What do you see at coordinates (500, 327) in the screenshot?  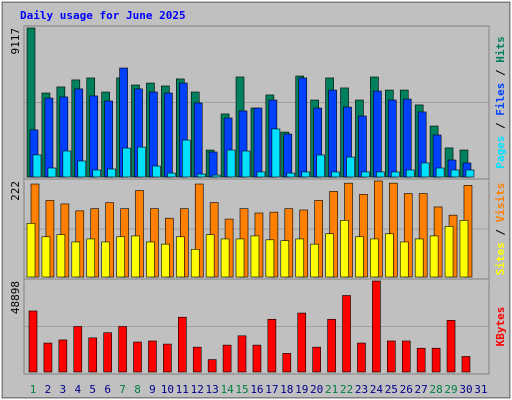 I see `legend-entry: KBytes` at bounding box center [500, 327].